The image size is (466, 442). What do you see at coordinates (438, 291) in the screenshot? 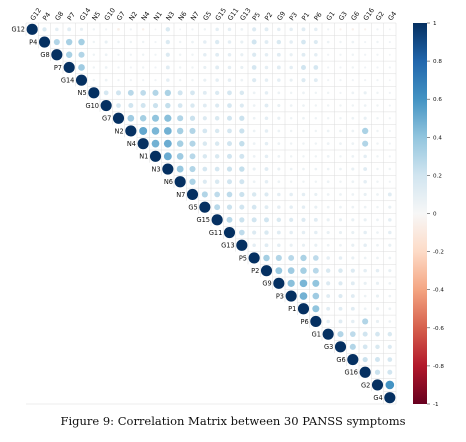
I see `legend-tick-label: -0.4` at bounding box center [438, 291].